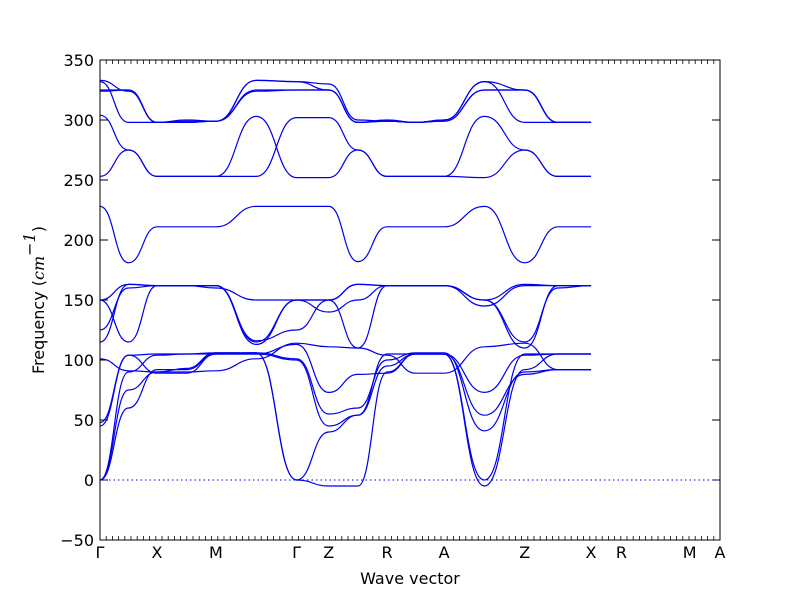 The width and height of the screenshot is (800, 604). What do you see at coordinates (38, 332) in the screenshot?
I see `y-axis-label-text: Frequency` at bounding box center [38, 332].